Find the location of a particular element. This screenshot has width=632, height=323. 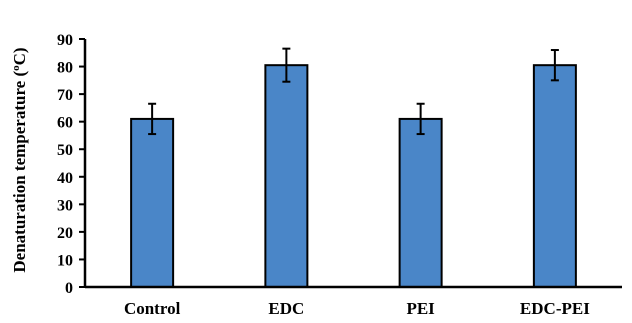

y-tick-label: 80 is located at coordinates (65, 68).